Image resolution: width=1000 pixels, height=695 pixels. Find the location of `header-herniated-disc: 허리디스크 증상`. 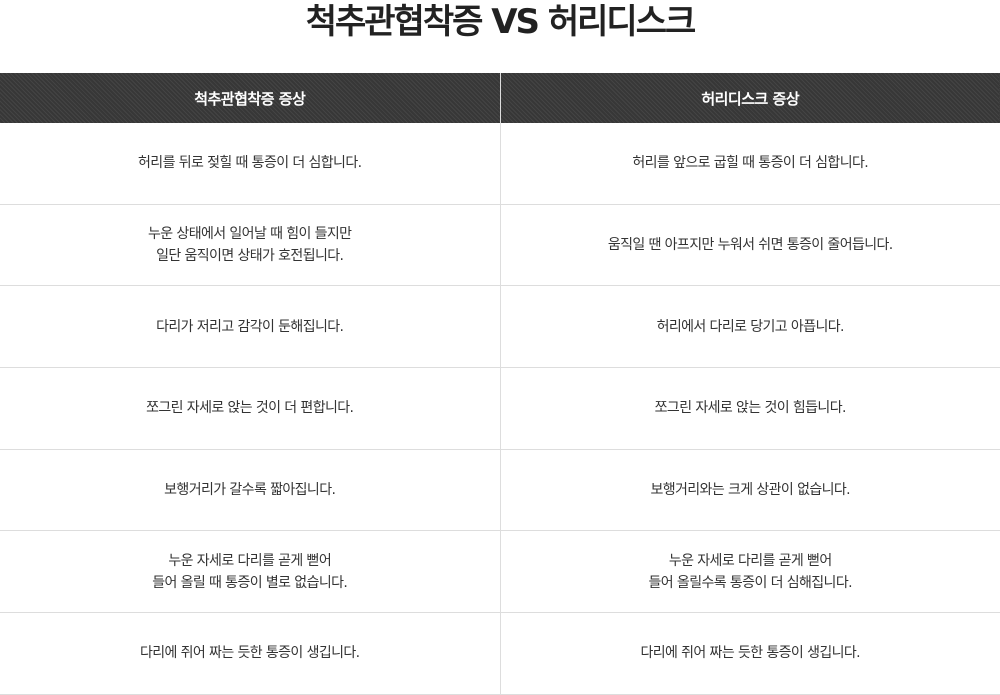

header-herniated-disc: 허리디스크 증상 is located at coordinates (750, 98).